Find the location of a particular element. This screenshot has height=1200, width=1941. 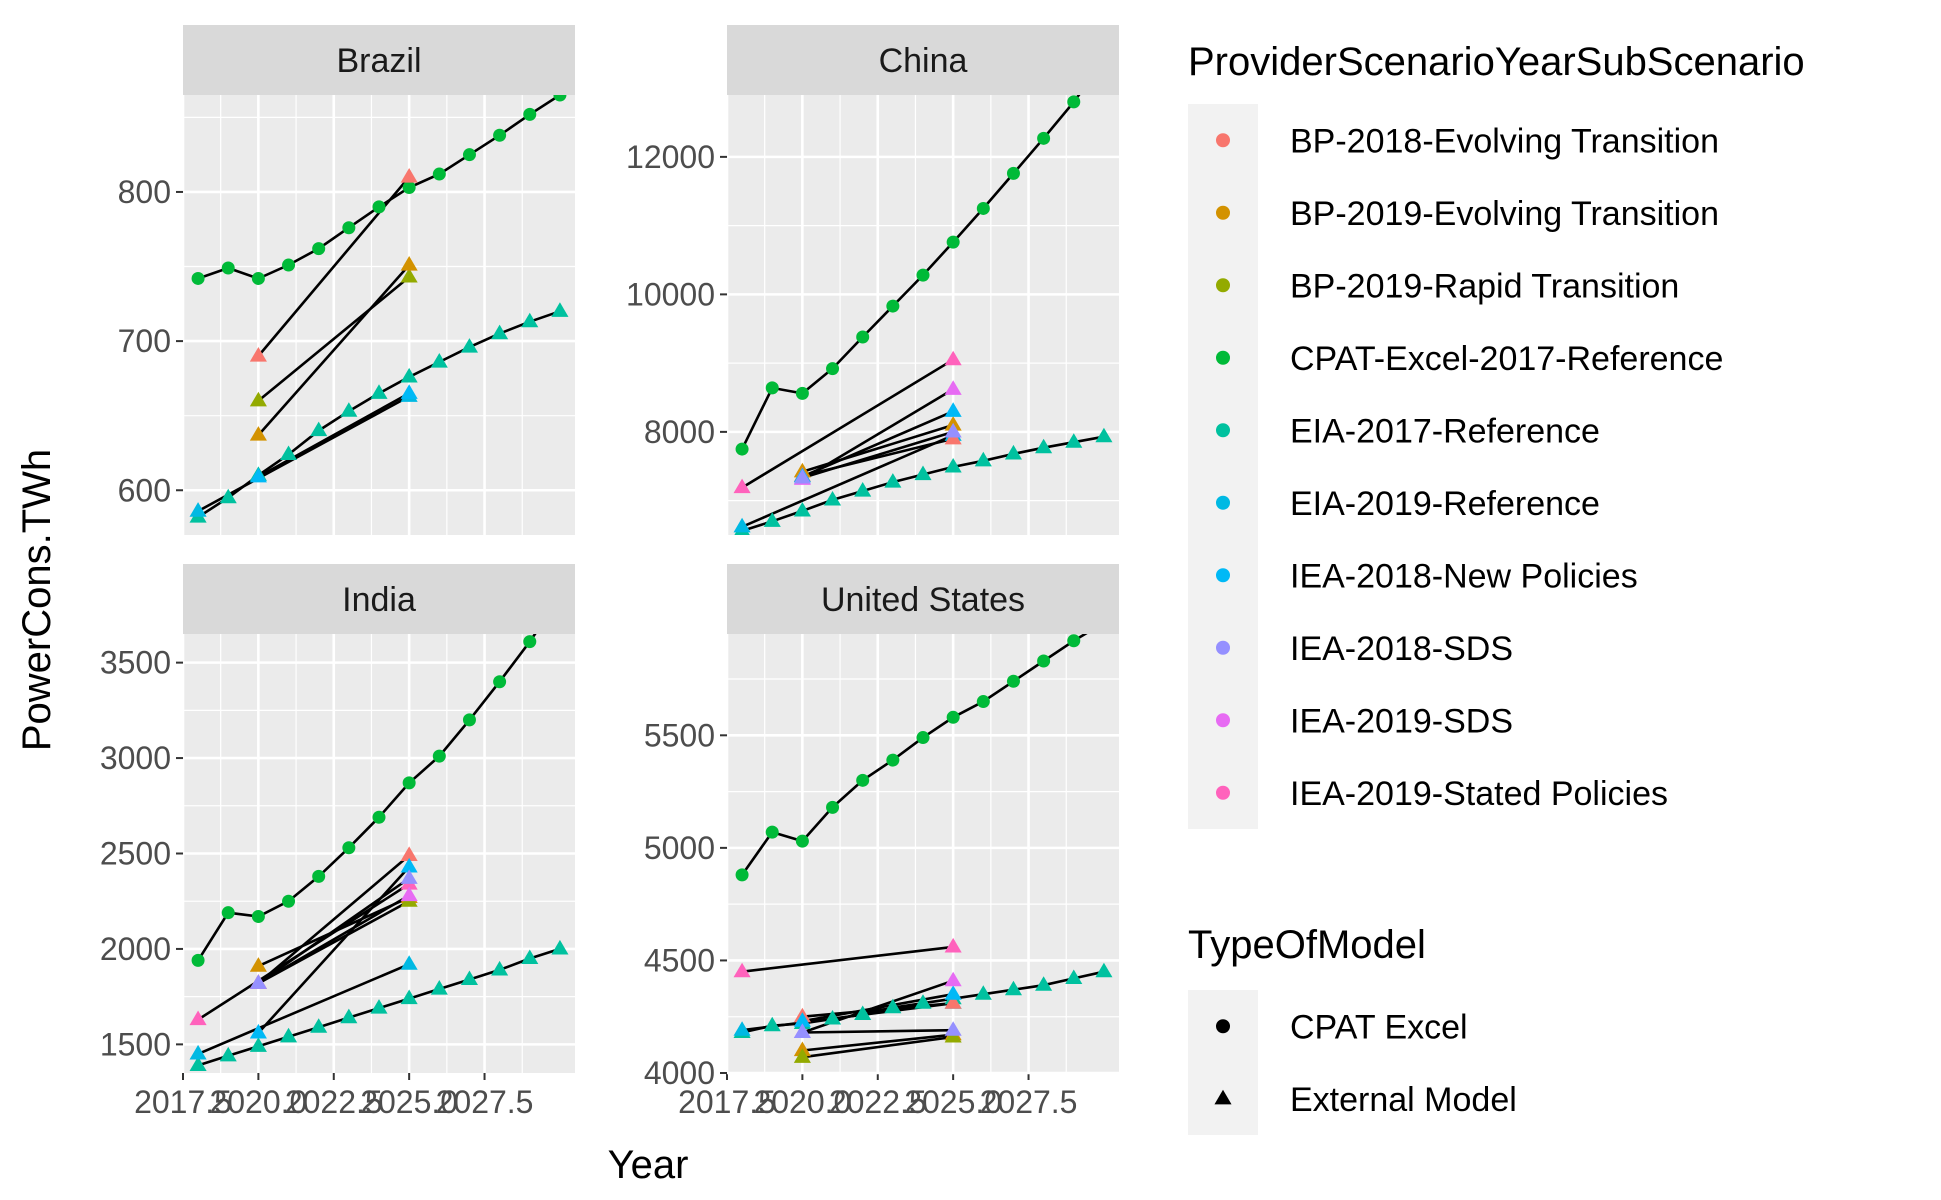

y-tick-label: 600 is located at coordinates (144, 490).